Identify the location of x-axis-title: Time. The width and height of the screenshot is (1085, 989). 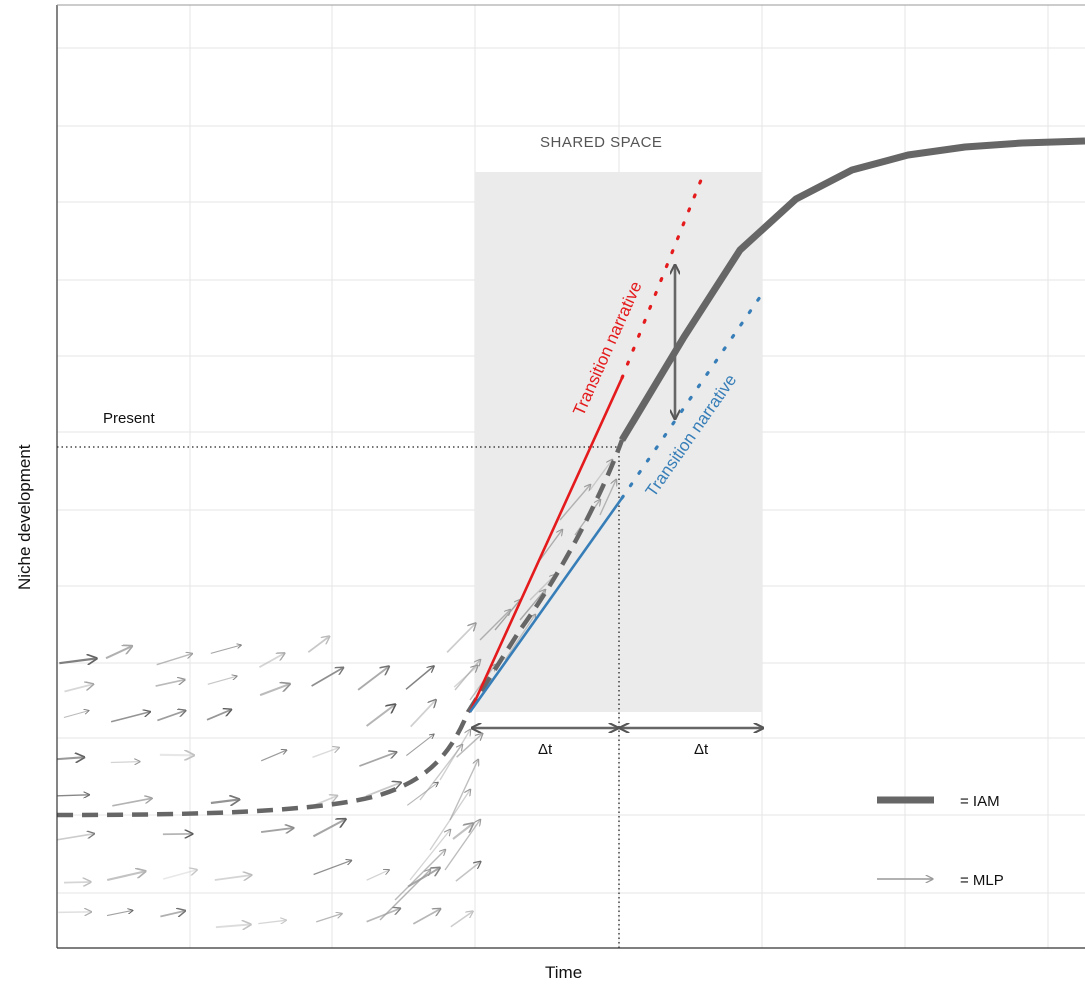
(563, 972).